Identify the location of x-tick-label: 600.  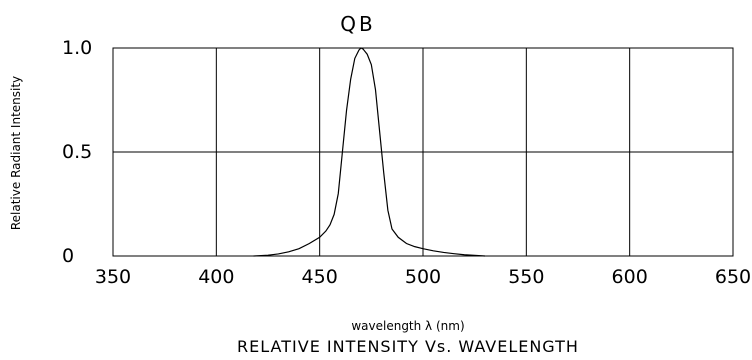
(630, 277).